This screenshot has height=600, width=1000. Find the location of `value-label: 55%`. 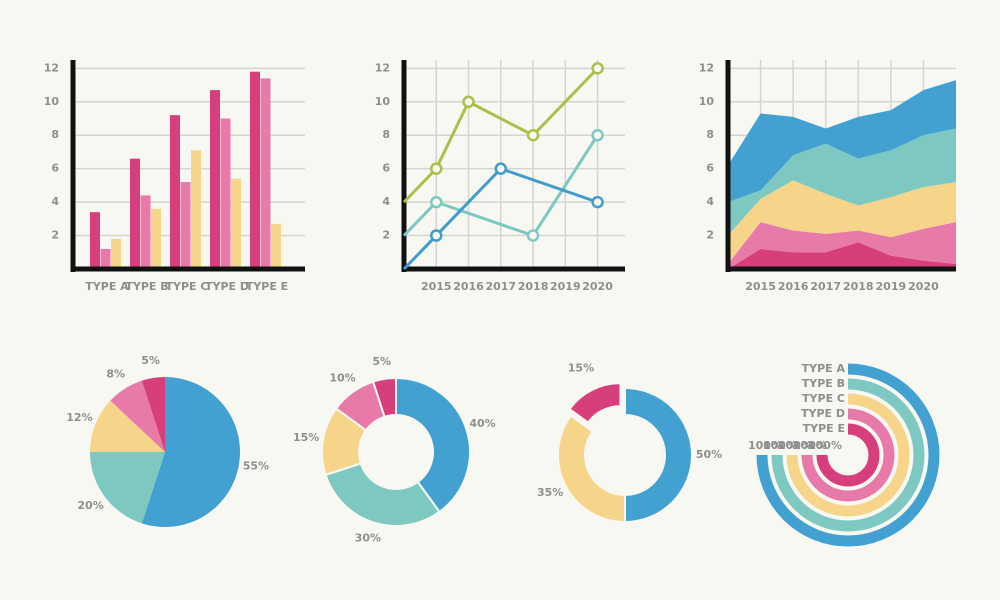

value-label: 55% is located at coordinates (256, 465).